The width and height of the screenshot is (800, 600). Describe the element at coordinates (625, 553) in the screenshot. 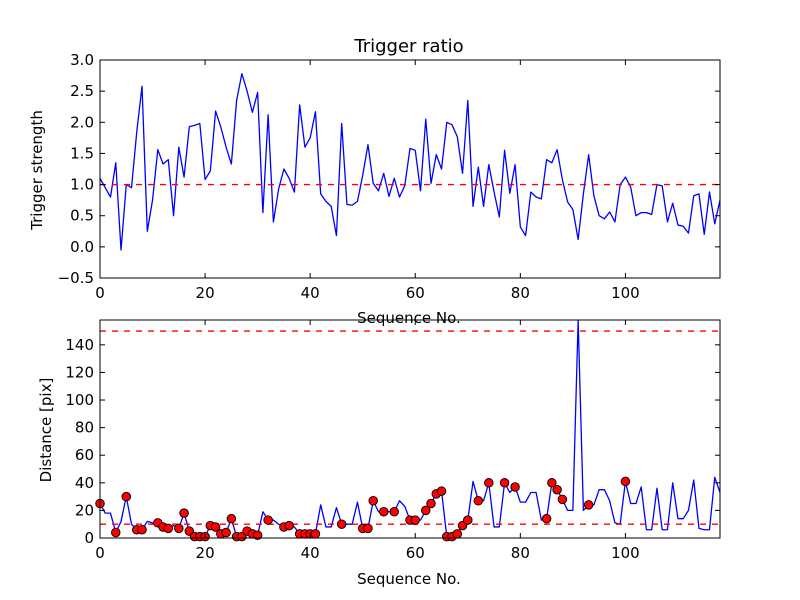

I see `bottom-x-tick-label: 100` at that location.